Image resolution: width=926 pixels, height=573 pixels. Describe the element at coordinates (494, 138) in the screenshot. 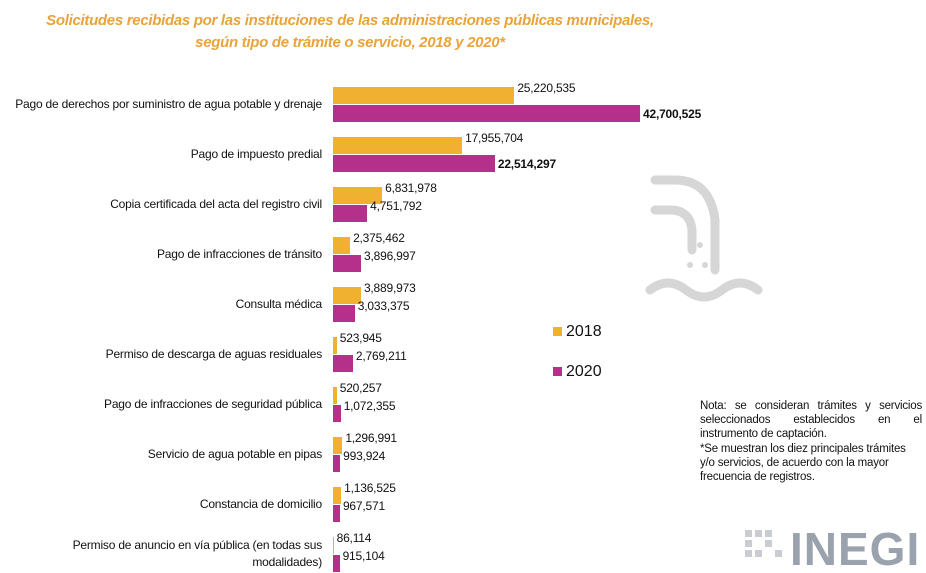

I see `value-label: 17,955,704` at that location.